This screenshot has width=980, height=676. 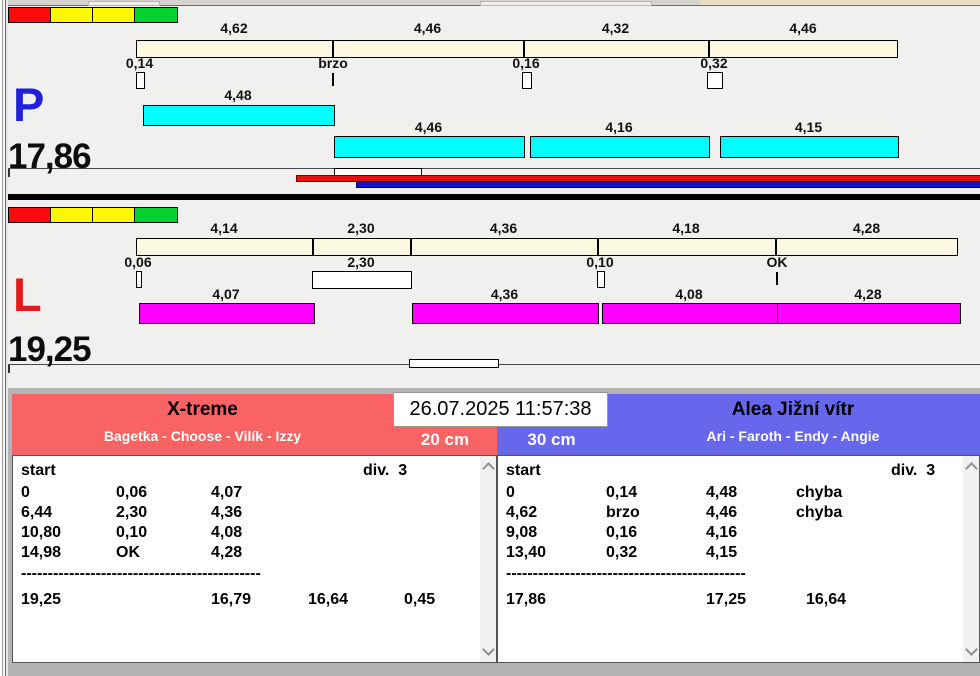 What do you see at coordinates (138, 262) in the screenshot?
I see `change-time-label: 0,06` at bounding box center [138, 262].